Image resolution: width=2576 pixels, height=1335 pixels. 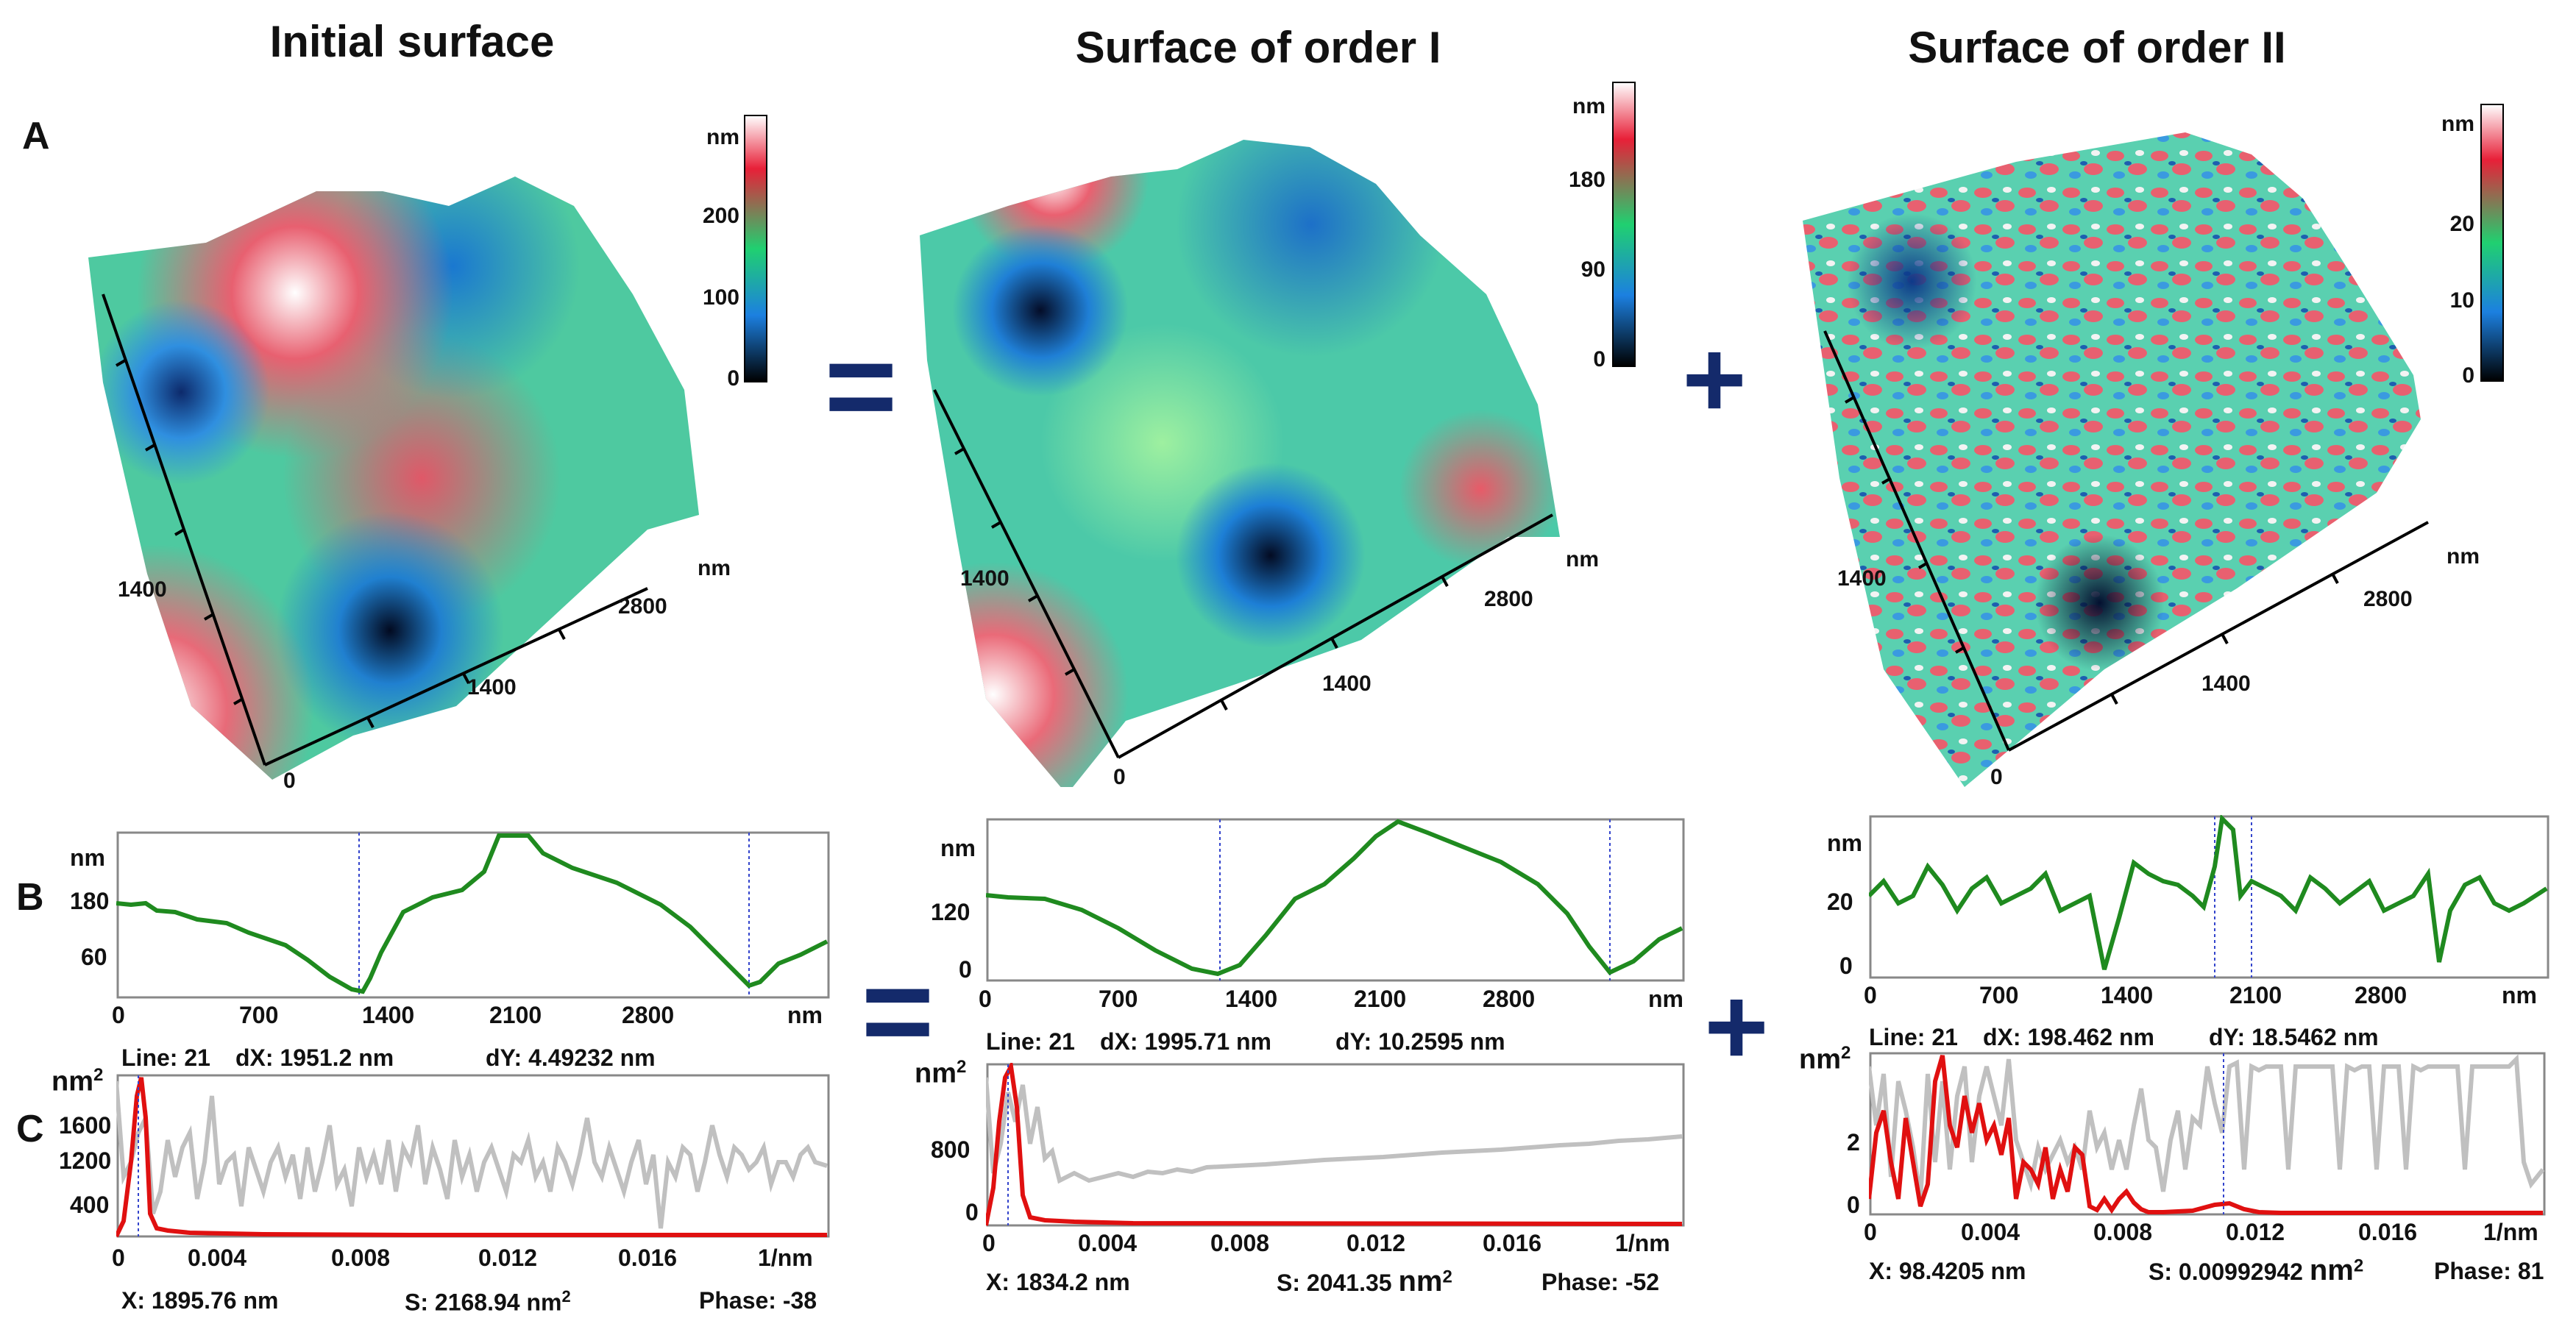 What do you see at coordinates (2489, 1271) in the screenshot?
I see `spectrum3-phase: Phase: 81` at bounding box center [2489, 1271].